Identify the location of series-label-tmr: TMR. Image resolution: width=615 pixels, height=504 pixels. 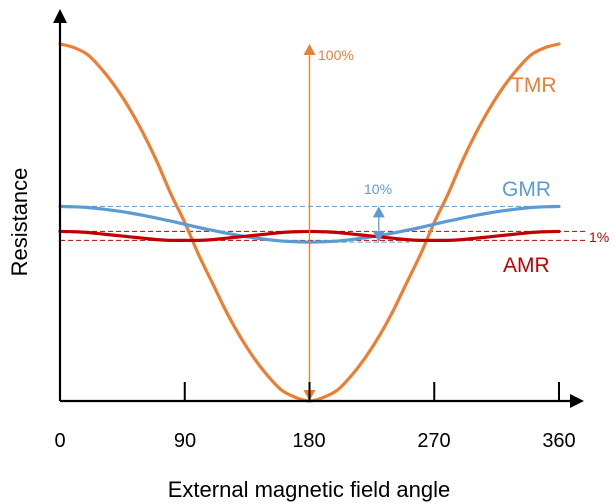
(534, 85).